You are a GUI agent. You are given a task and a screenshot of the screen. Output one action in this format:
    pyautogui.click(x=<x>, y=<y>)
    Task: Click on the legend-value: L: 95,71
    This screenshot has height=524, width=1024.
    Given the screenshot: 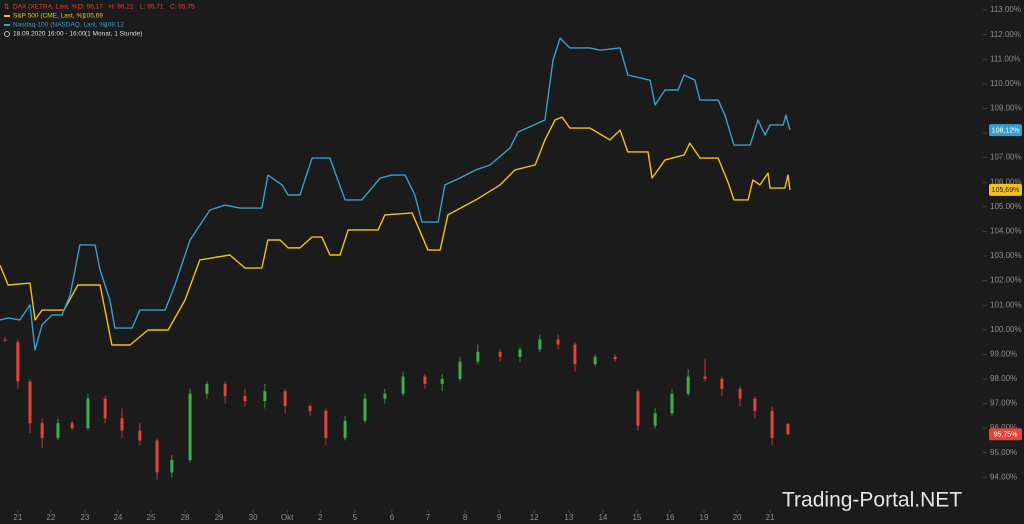 What is the action you would take?
    pyautogui.click(x=152, y=7)
    